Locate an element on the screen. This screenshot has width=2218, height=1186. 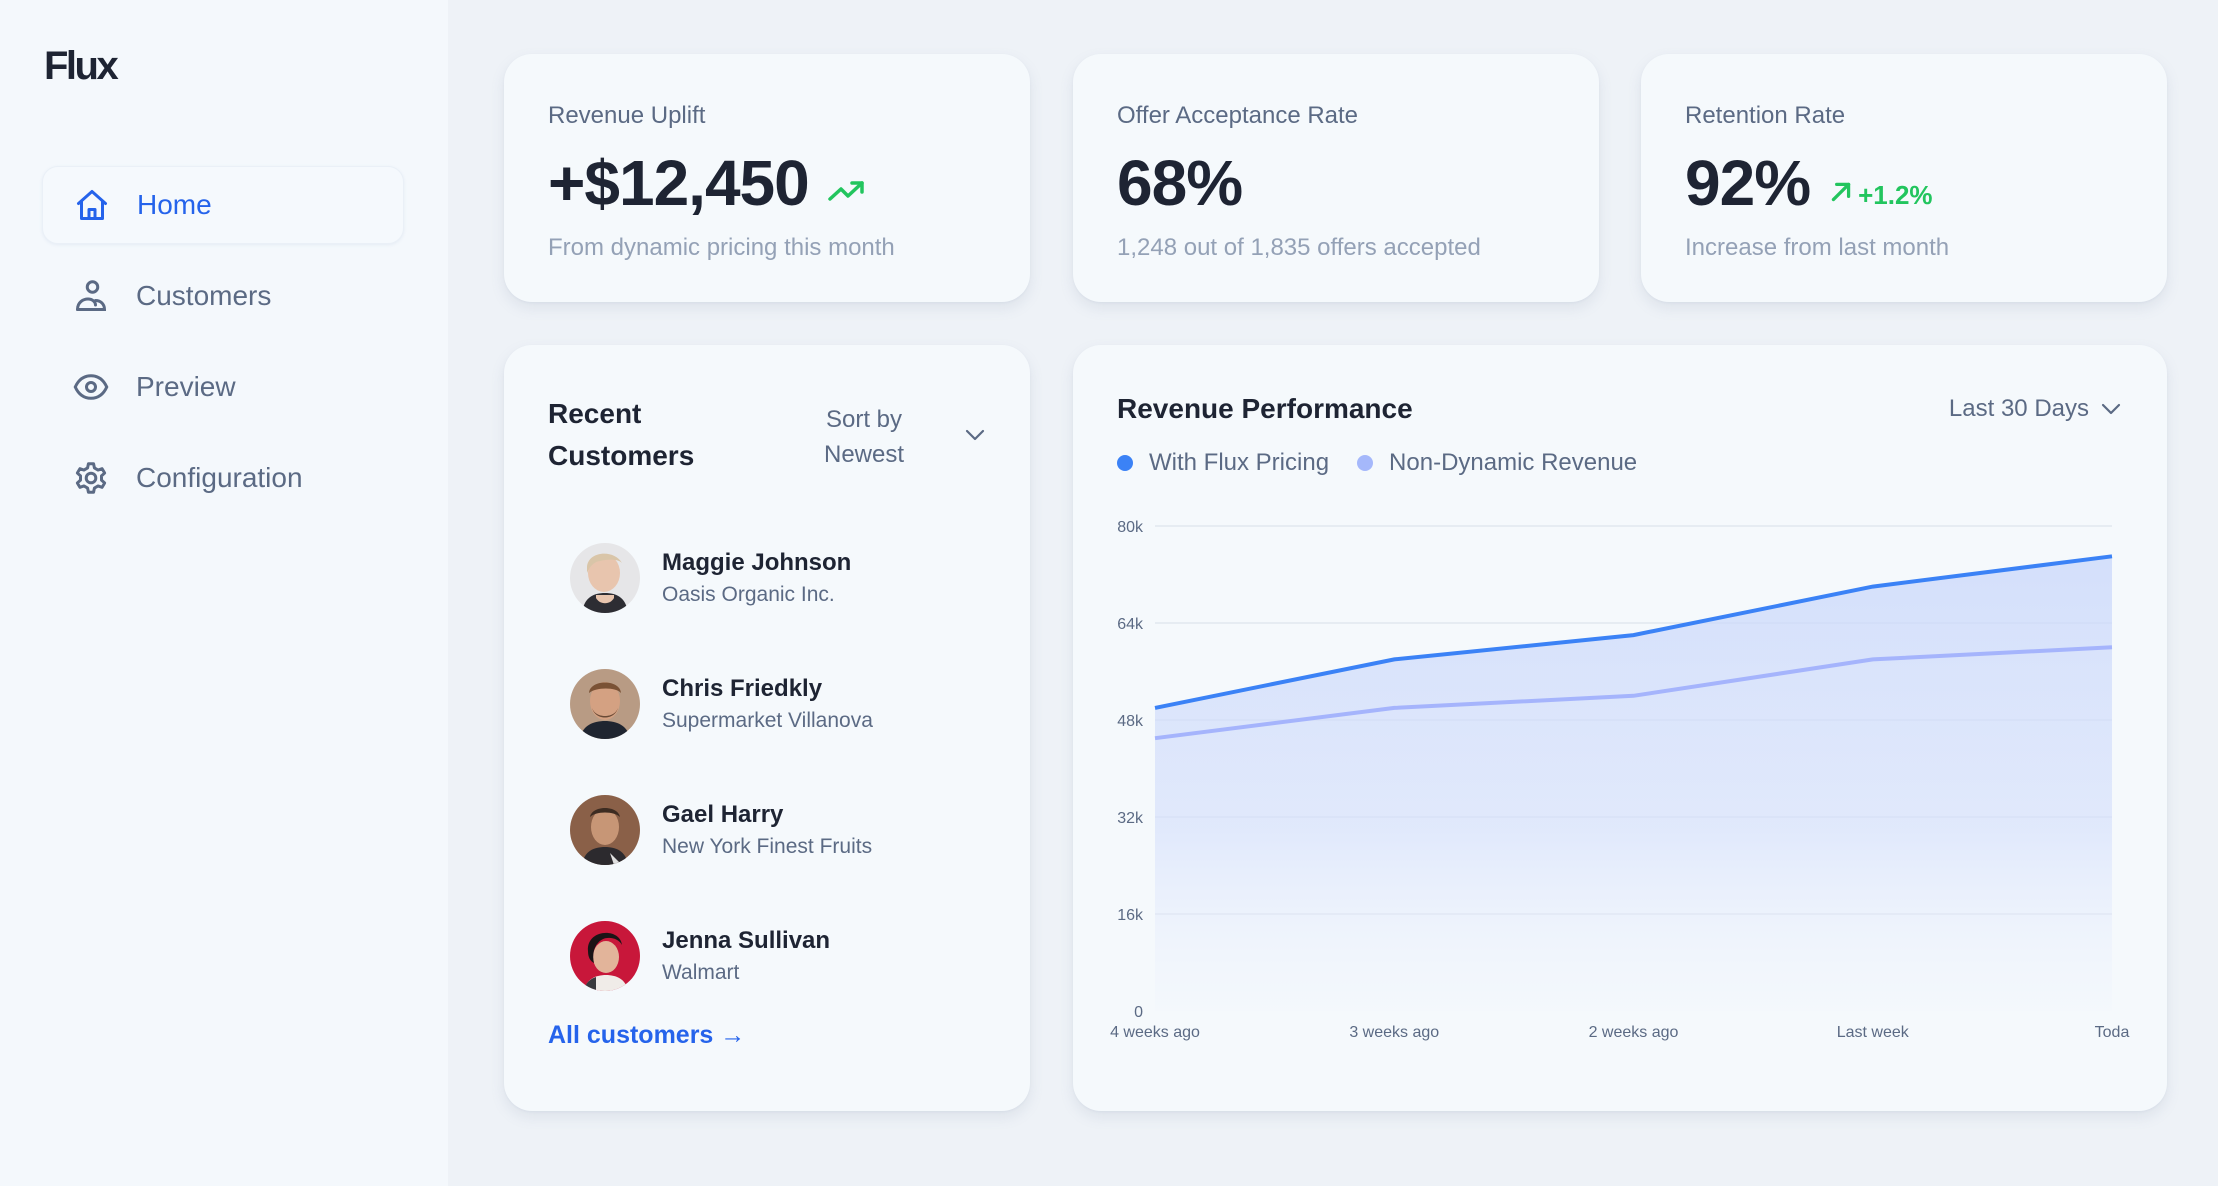
svg-text: 80k is located at coordinates (1130, 527).